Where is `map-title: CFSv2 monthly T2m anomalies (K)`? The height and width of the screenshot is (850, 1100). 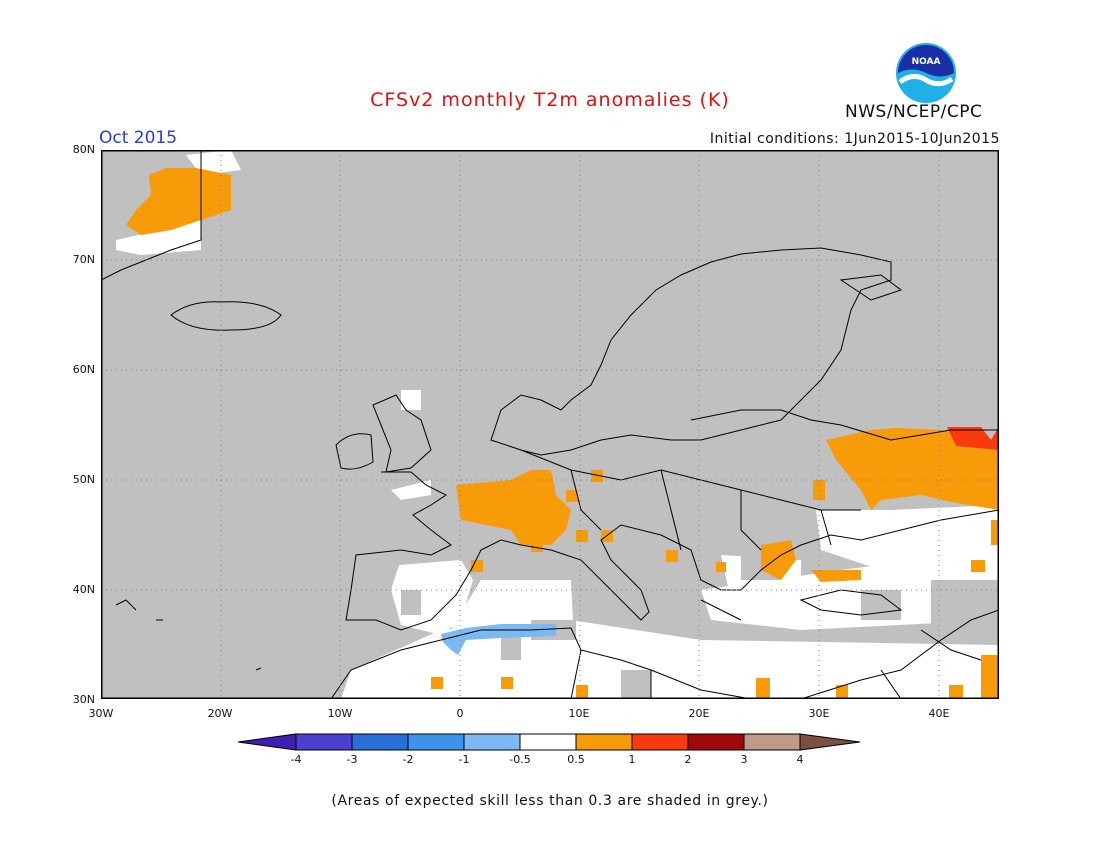 map-title: CFSv2 monthly T2m anomalies (K) is located at coordinates (550, 100).